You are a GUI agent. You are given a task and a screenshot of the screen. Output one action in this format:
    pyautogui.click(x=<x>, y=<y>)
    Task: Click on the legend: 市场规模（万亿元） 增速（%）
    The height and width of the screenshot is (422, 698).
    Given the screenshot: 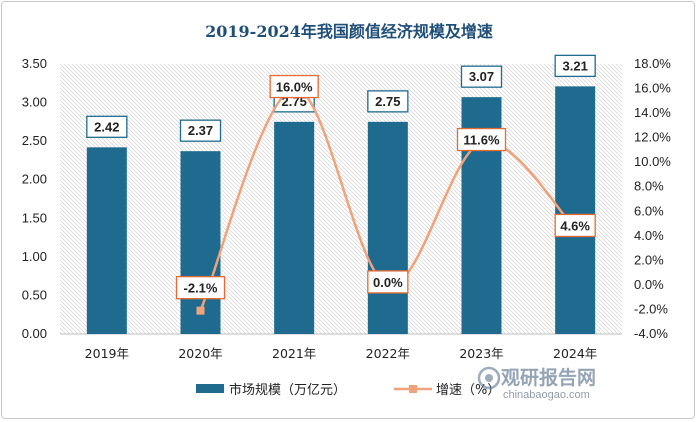 What is the action you would take?
    pyautogui.click(x=348, y=390)
    